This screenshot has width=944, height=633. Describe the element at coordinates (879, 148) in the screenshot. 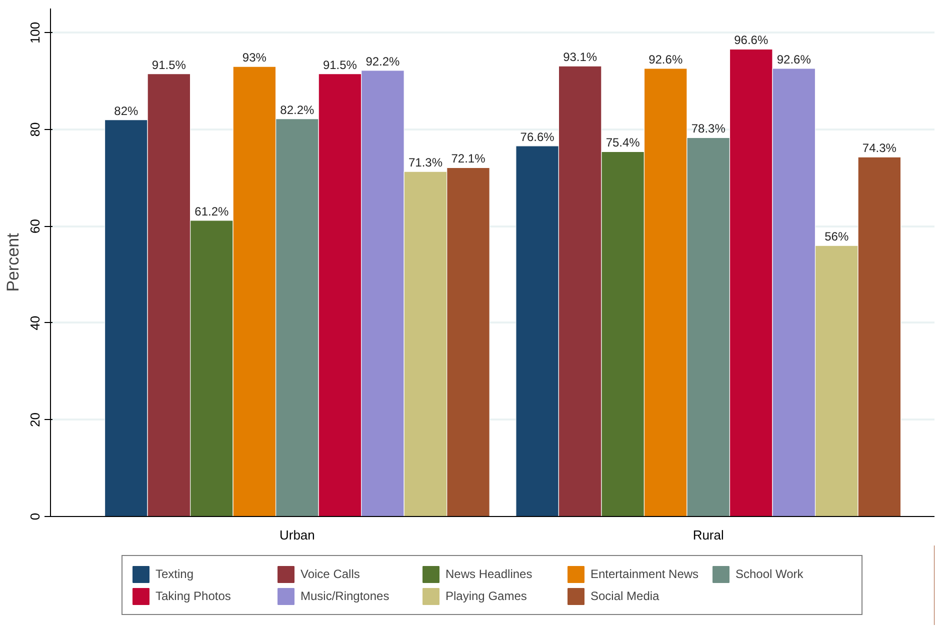

I see `data-label: 74.3%` at that location.